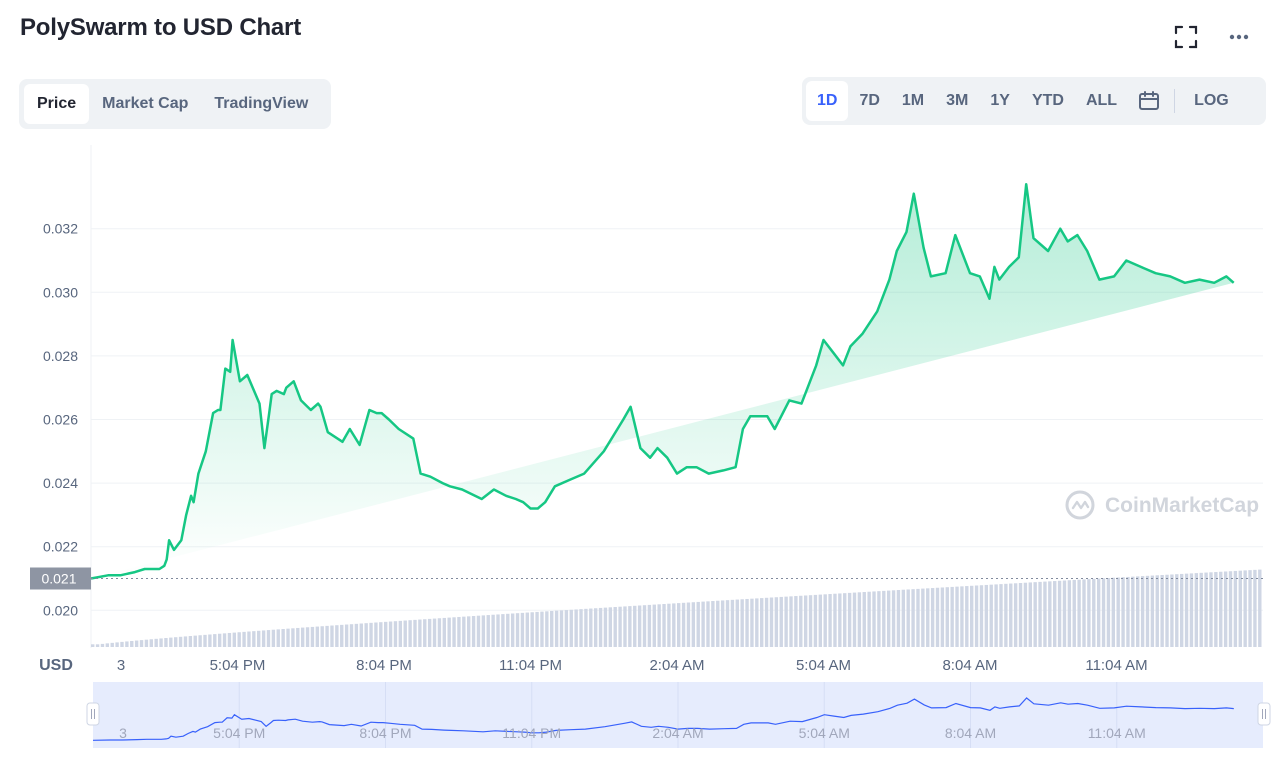 This screenshot has width=1280, height=763. I want to click on y-tick-label: 0.026, so click(60, 420).